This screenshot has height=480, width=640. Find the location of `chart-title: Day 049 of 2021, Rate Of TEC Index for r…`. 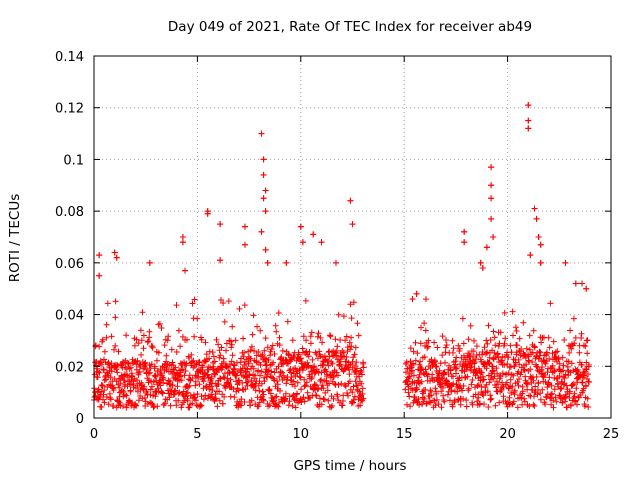

chart-title: Day 049 of 2021, Rate Of TEC Index for r… is located at coordinates (350, 27).